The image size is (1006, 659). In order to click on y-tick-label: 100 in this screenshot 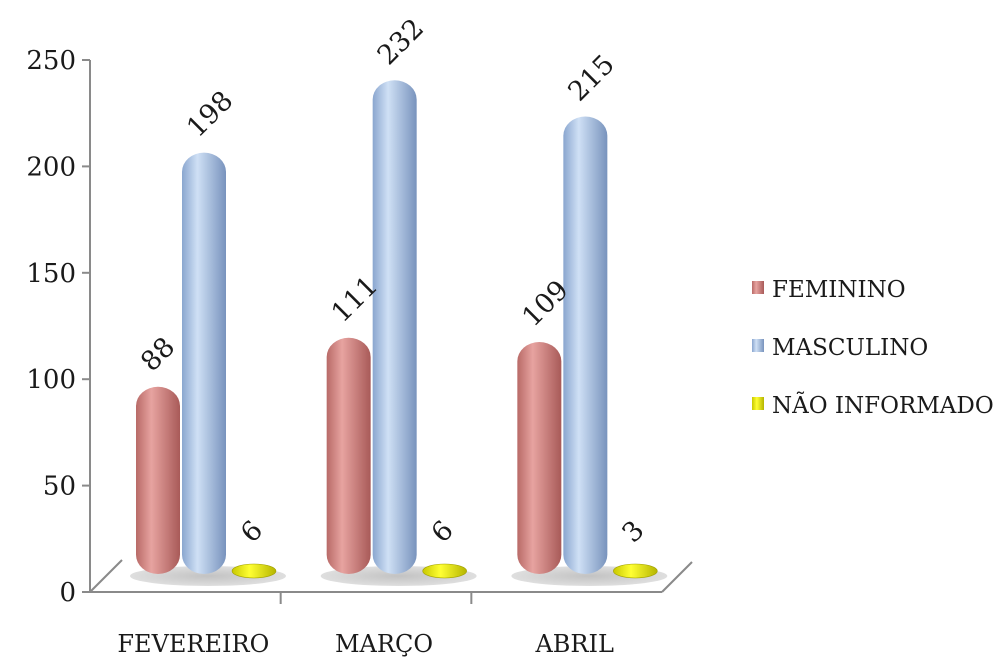, I will do `click(51, 380)`.